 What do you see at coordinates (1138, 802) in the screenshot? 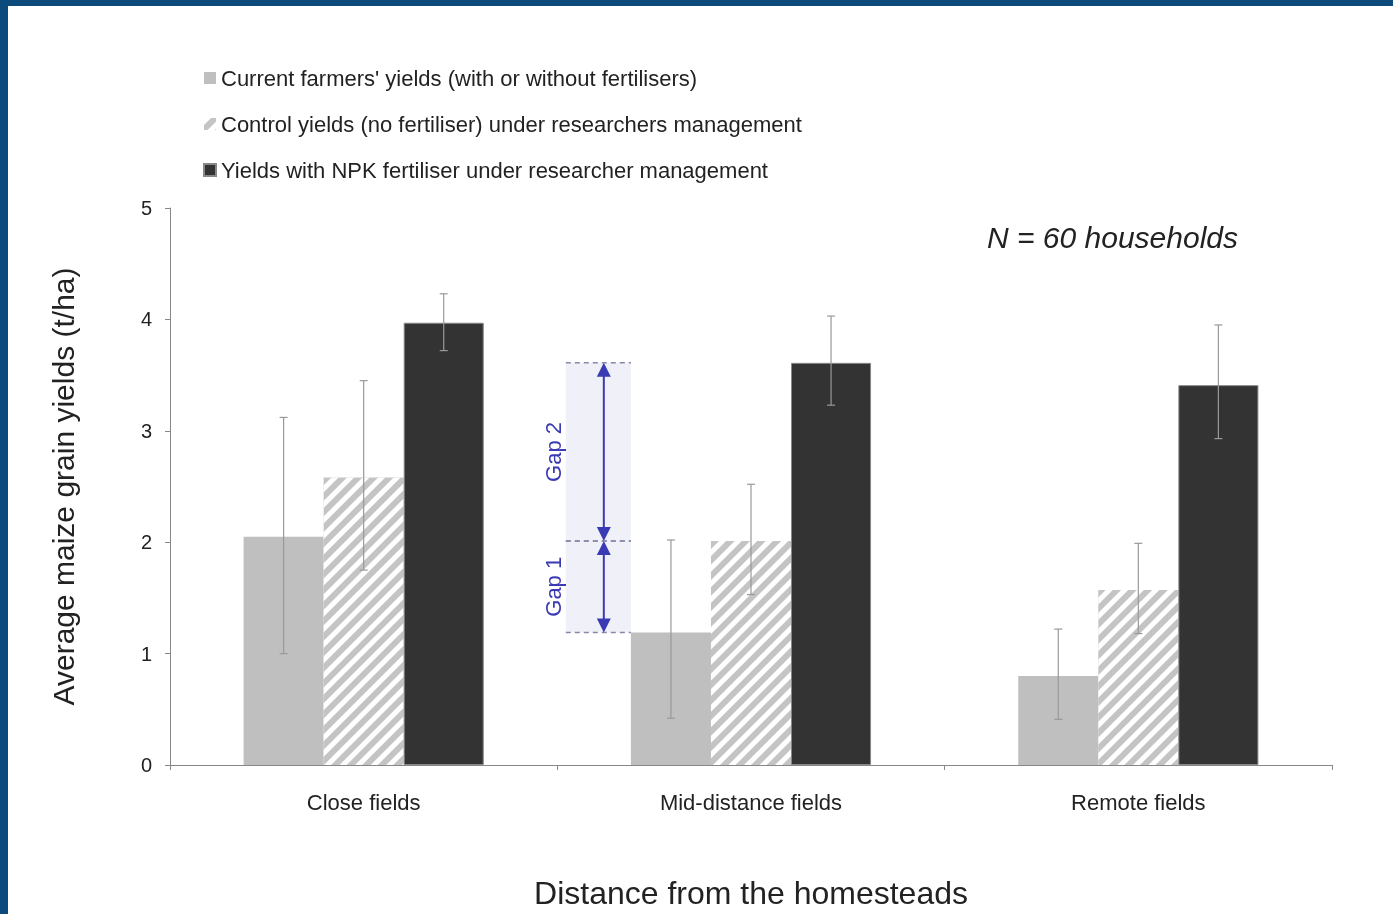
I see `x-tick-label: Remote fields` at bounding box center [1138, 802].